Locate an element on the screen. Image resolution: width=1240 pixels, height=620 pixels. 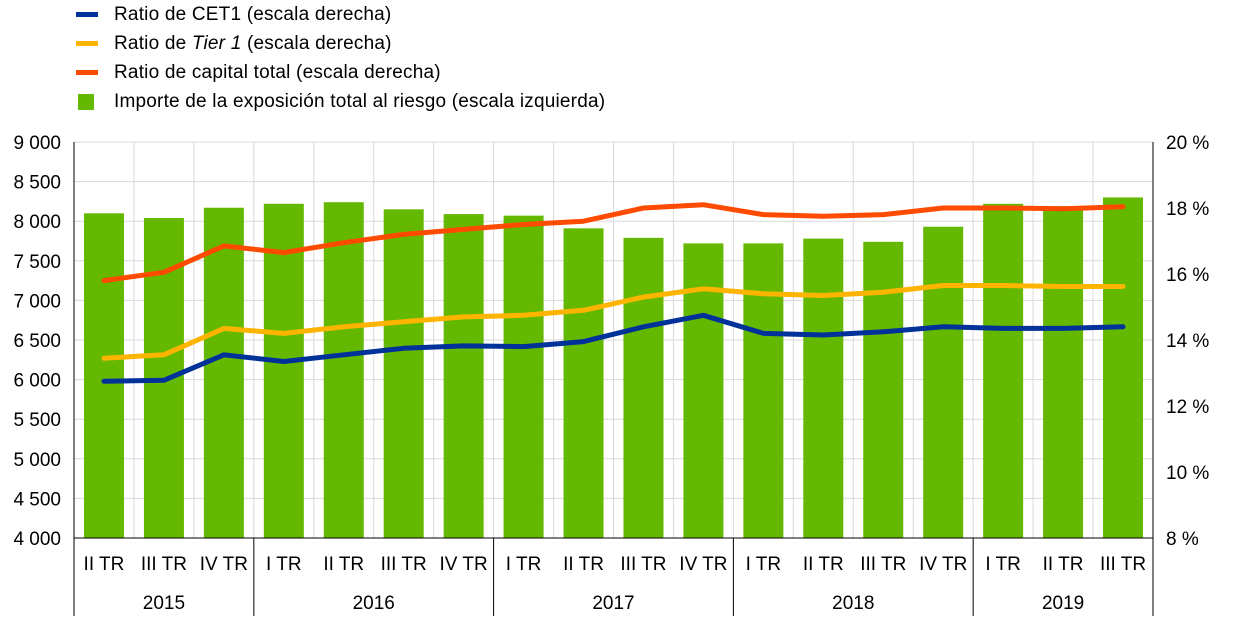
y-left-tick-label: 8 500 is located at coordinates (37, 183).